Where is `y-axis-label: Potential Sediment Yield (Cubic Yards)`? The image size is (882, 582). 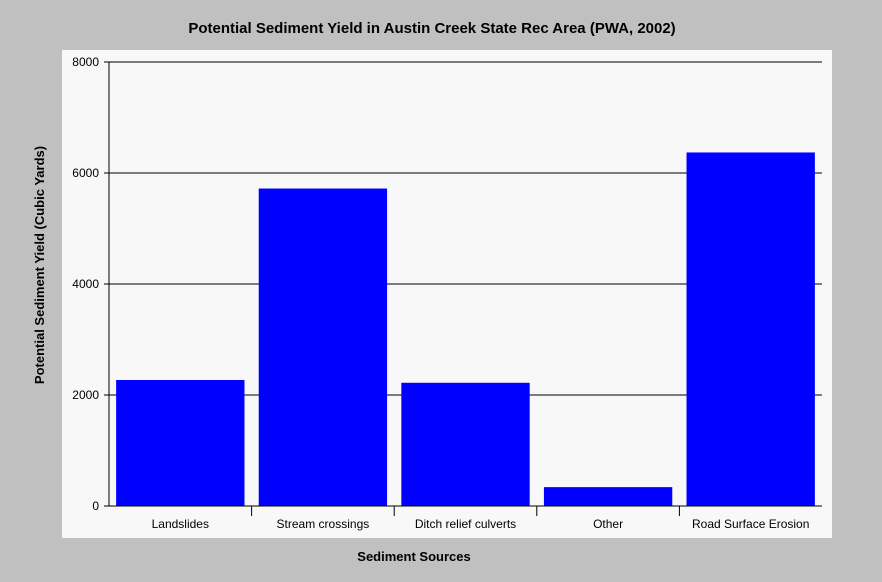 y-axis-label: Potential Sediment Yield (Cubic Yards) is located at coordinates (39, 265).